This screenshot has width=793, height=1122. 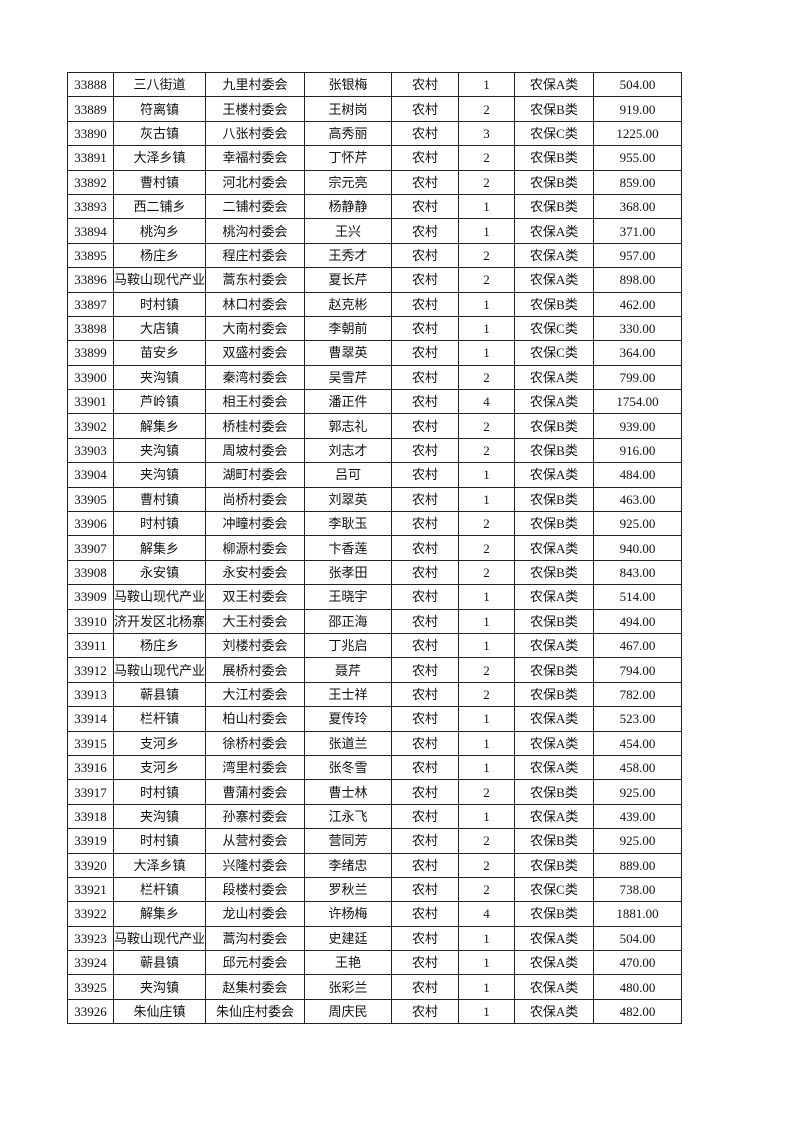 What do you see at coordinates (638, 548) in the screenshot?
I see `cell-amount: 940.00` at bounding box center [638, 548].